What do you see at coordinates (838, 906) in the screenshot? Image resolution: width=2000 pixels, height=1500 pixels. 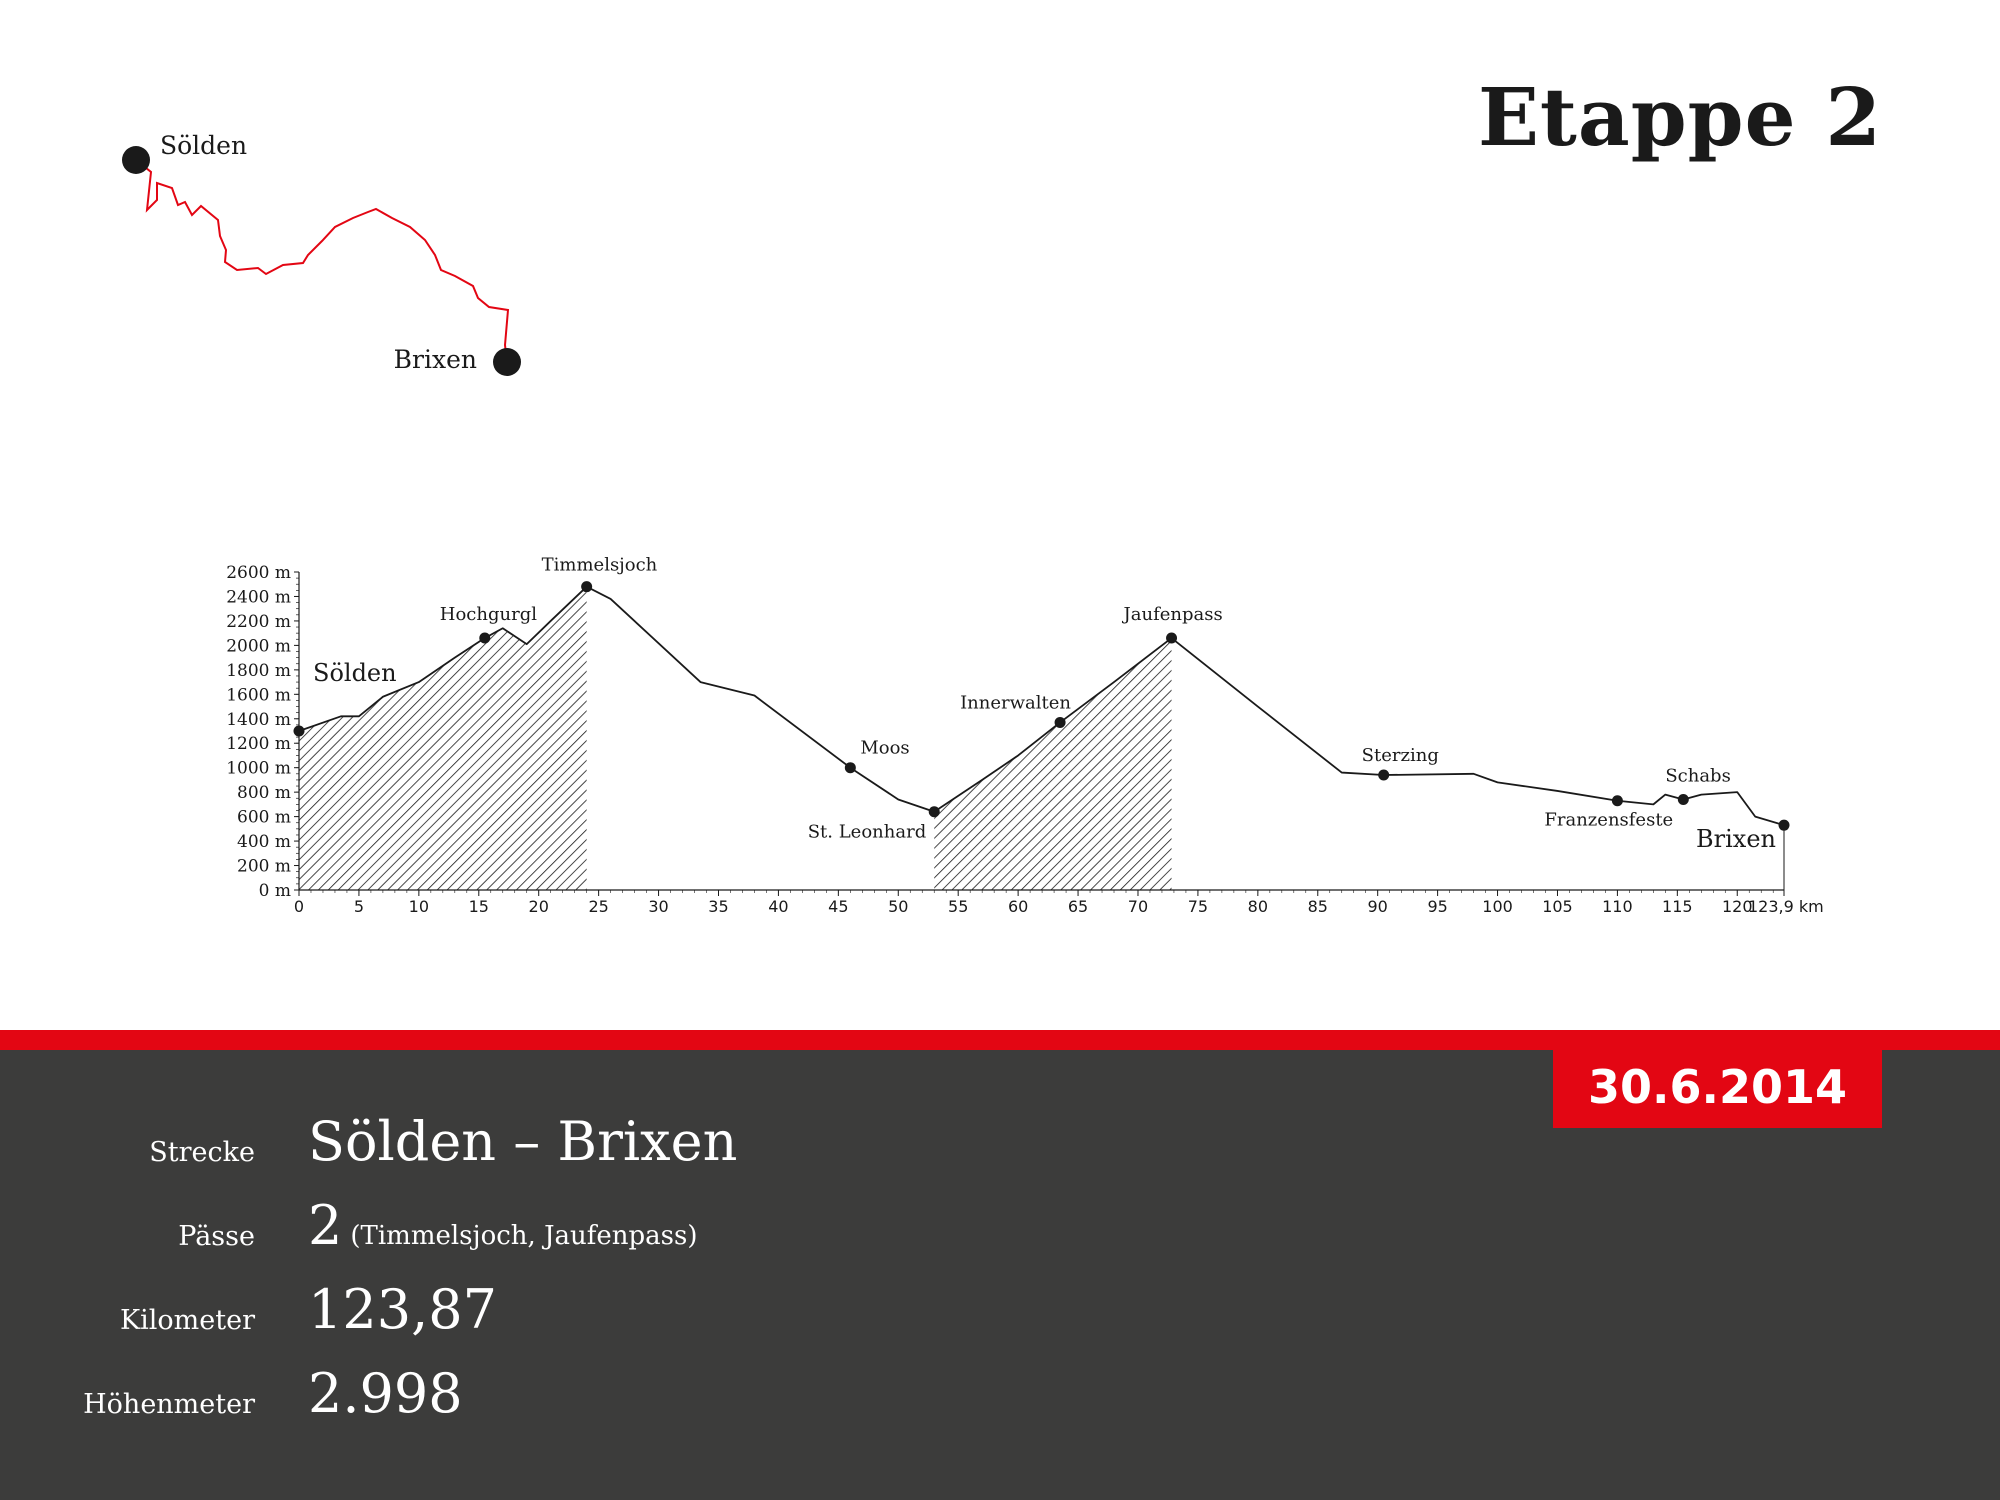 I see `x-tick-label: 45` at bounding box center [838, 906].